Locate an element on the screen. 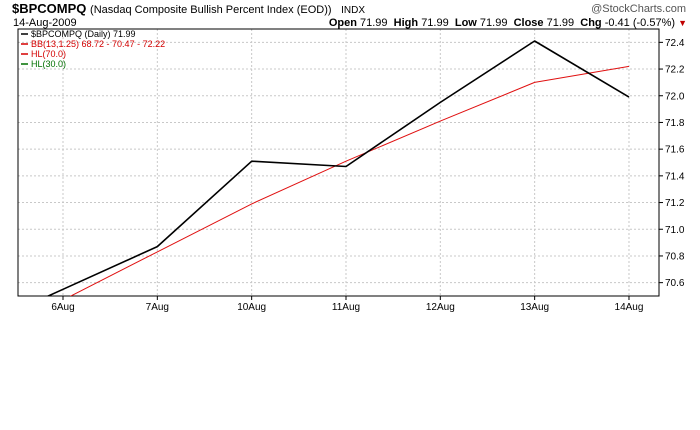  y-axis: 72.4 72.2 72.0 71.8 71.6 71.4 71.2 71.0 70.8 70.6 is located at coordinates (672, 163).